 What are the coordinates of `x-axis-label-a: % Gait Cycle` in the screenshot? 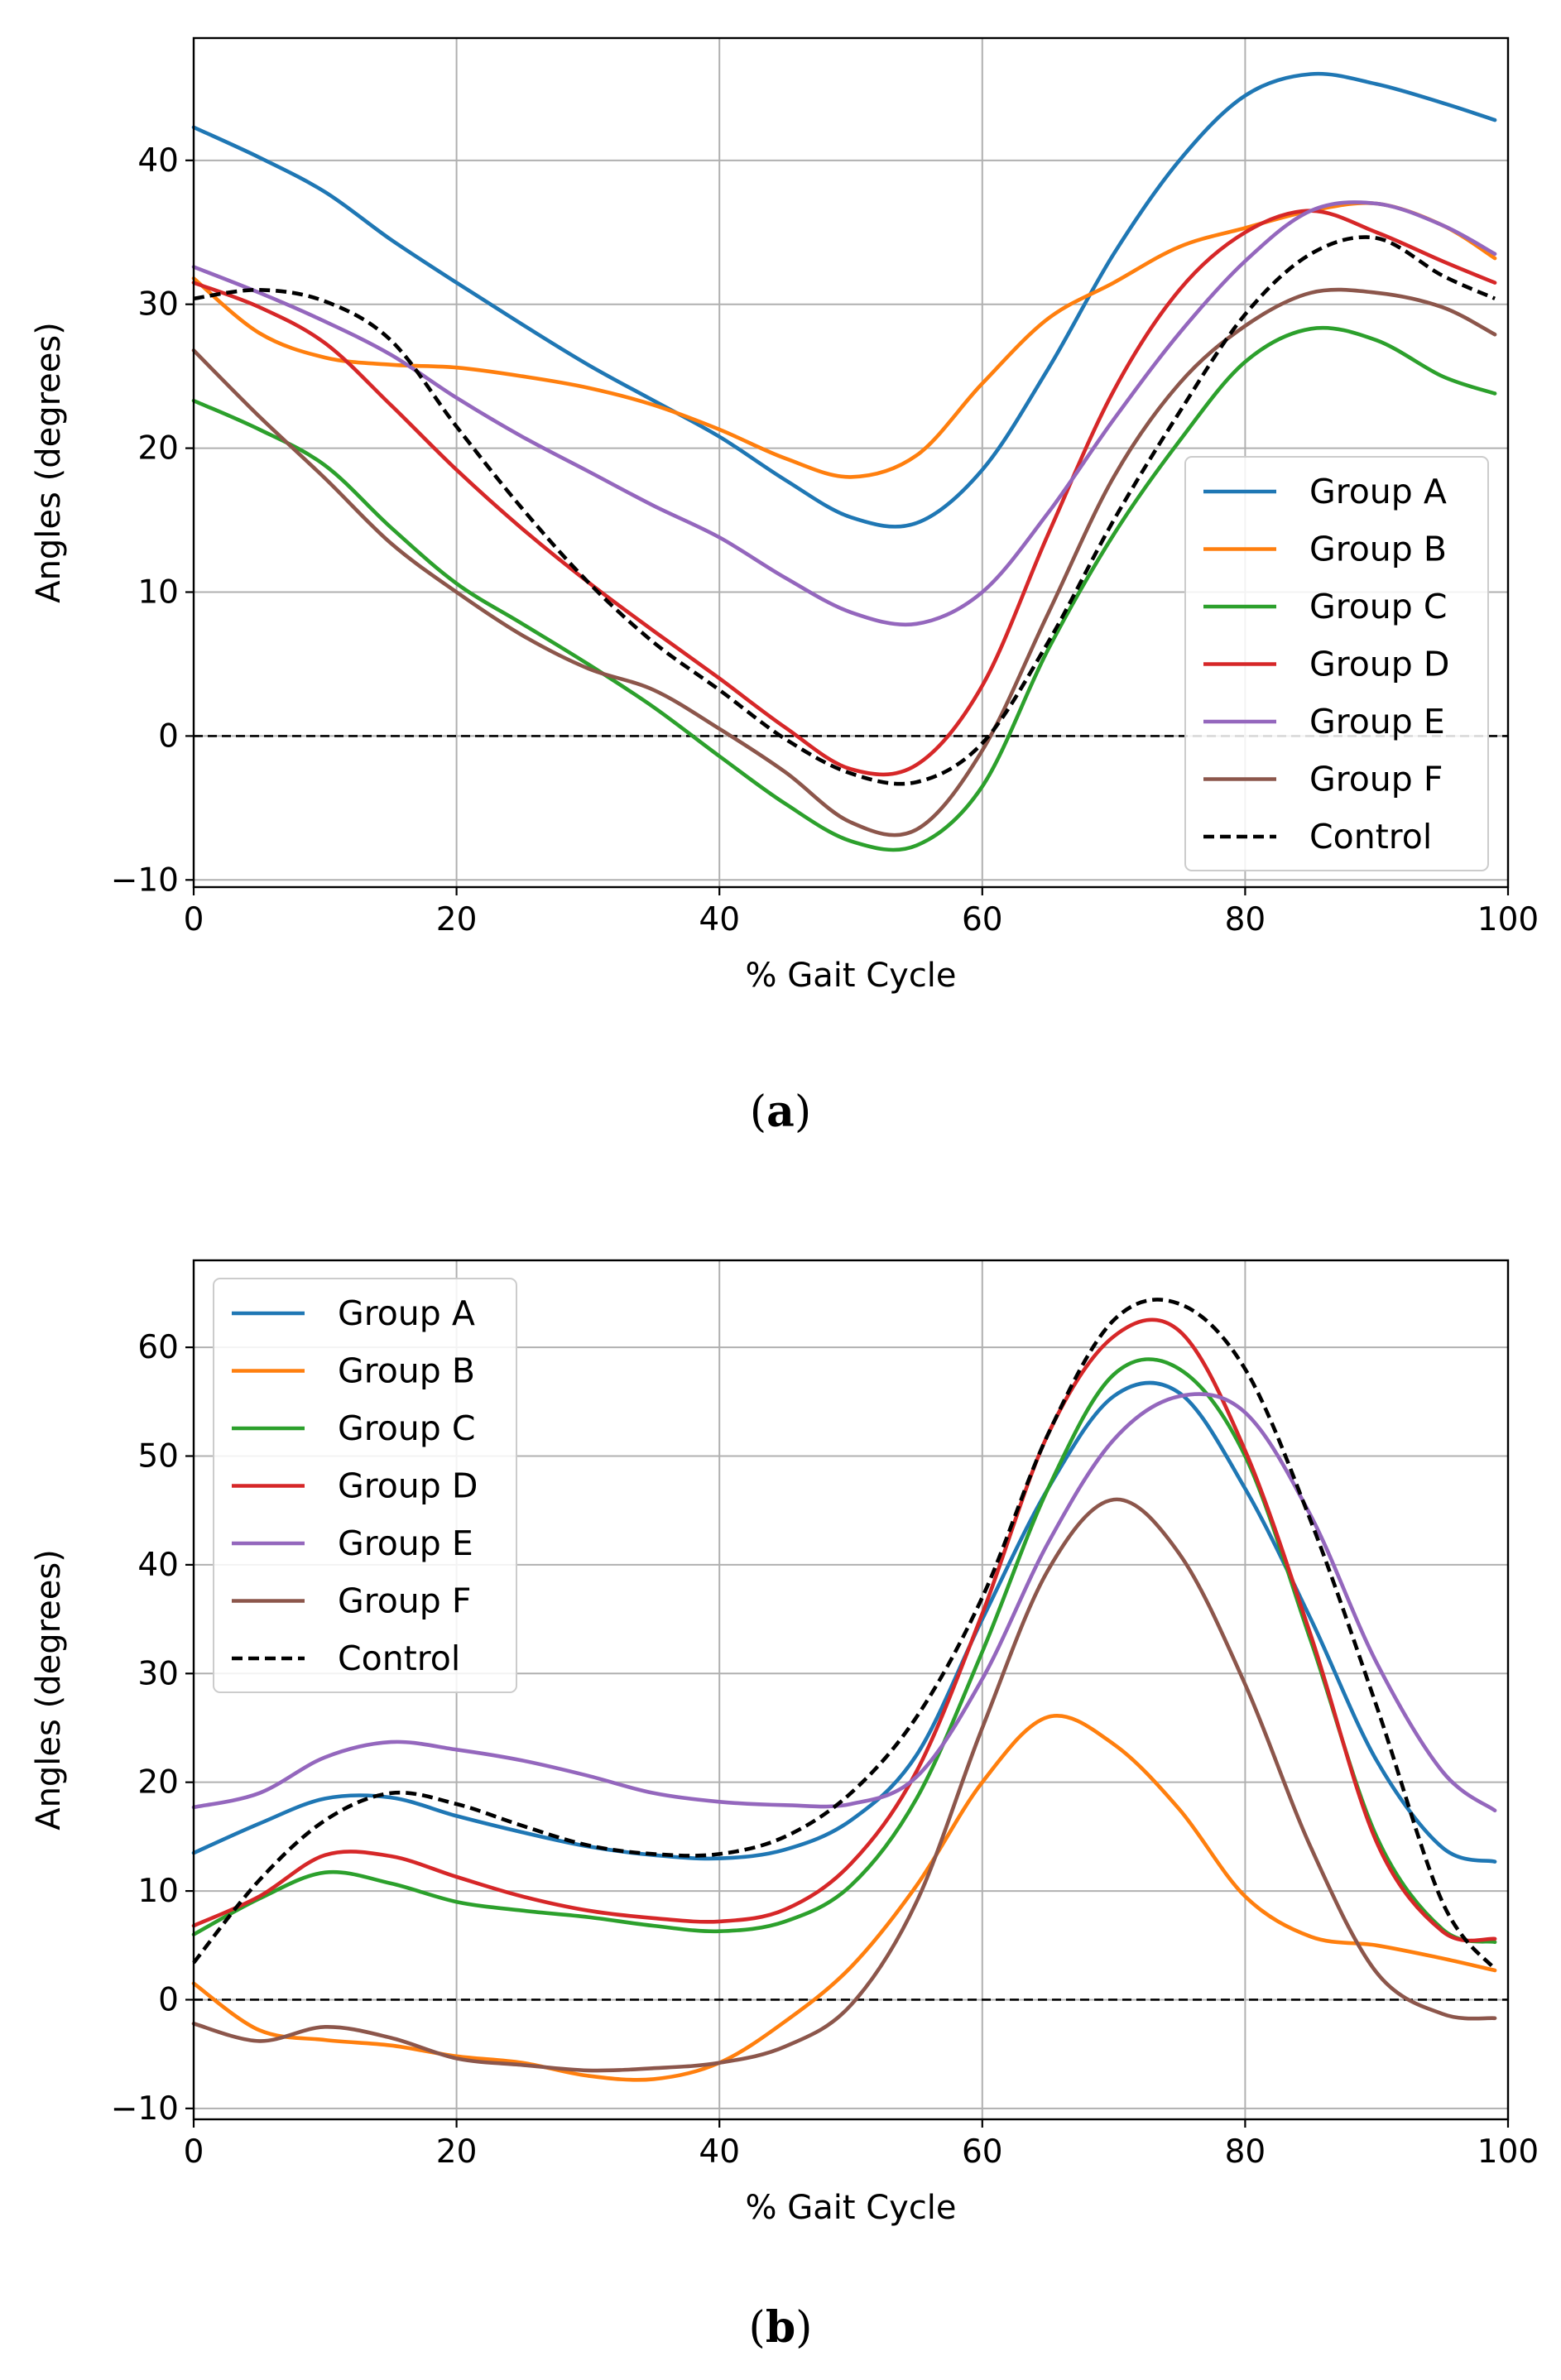 It's located at (850, 976).